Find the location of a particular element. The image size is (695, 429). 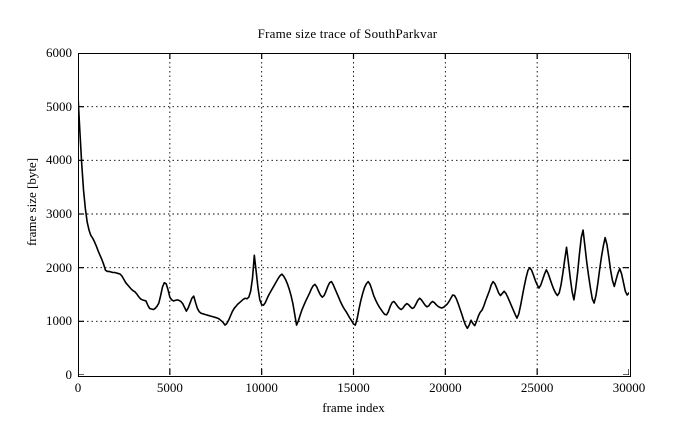

y-tick-label: 1000 is located at coordinates (59, 321).